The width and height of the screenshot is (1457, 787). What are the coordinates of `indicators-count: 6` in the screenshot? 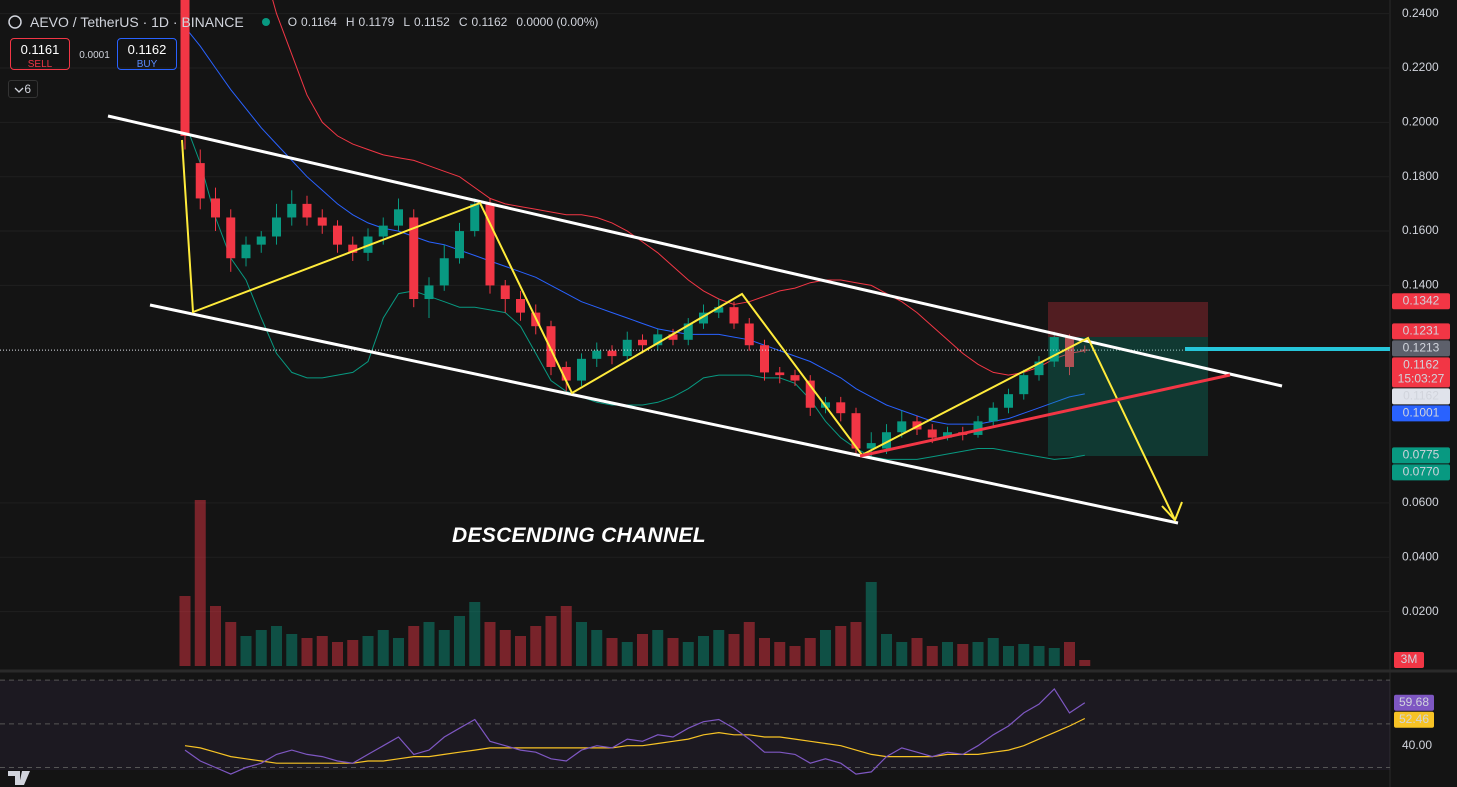 It's located at (27, 89).